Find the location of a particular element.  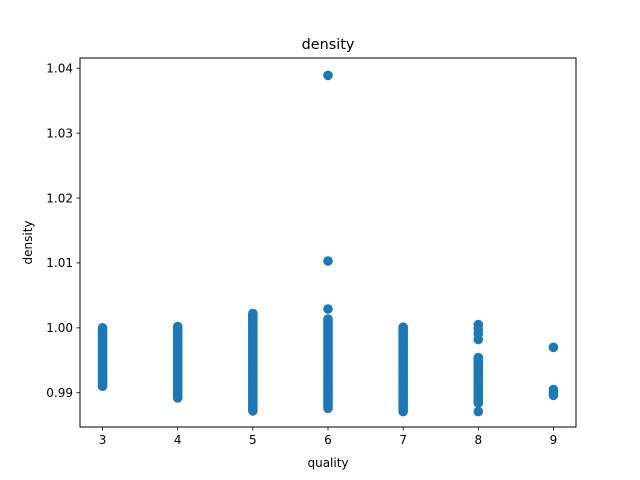

y-tick-label: 1.02 is located at coordinates (59, 198).